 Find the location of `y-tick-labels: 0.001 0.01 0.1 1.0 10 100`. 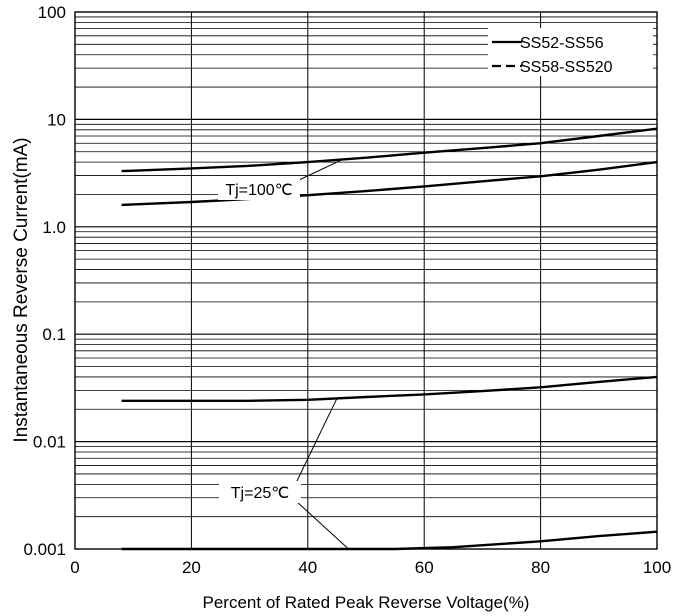

y-tick-labels: 0.001 0.01 0.1 1.0 10 100 is located at coordinates (44, 281).